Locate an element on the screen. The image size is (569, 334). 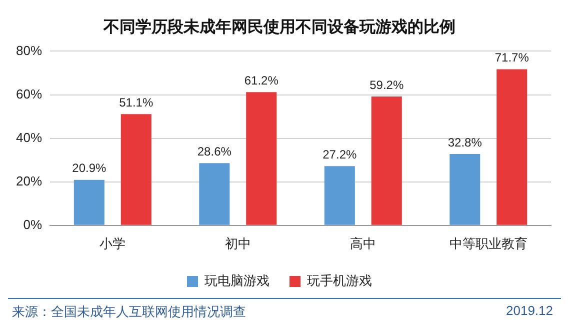
data-label: 51.1% is located at coordinates (136, 102).